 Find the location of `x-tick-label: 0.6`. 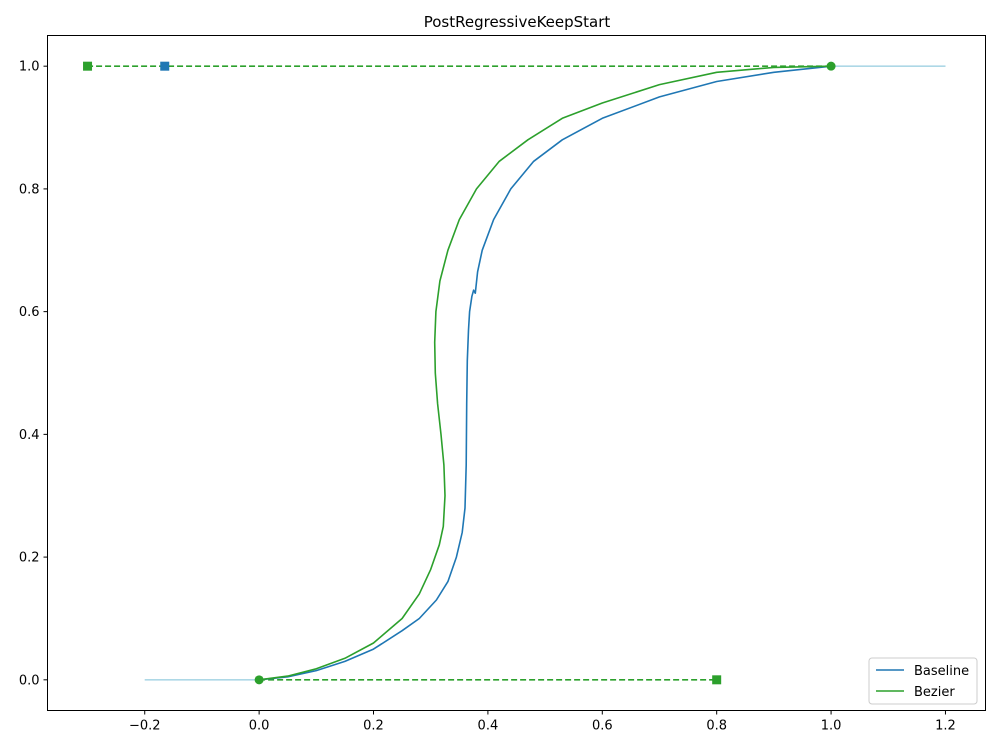

x-tick-label: 0.6 is located at coordinates (602, 726).